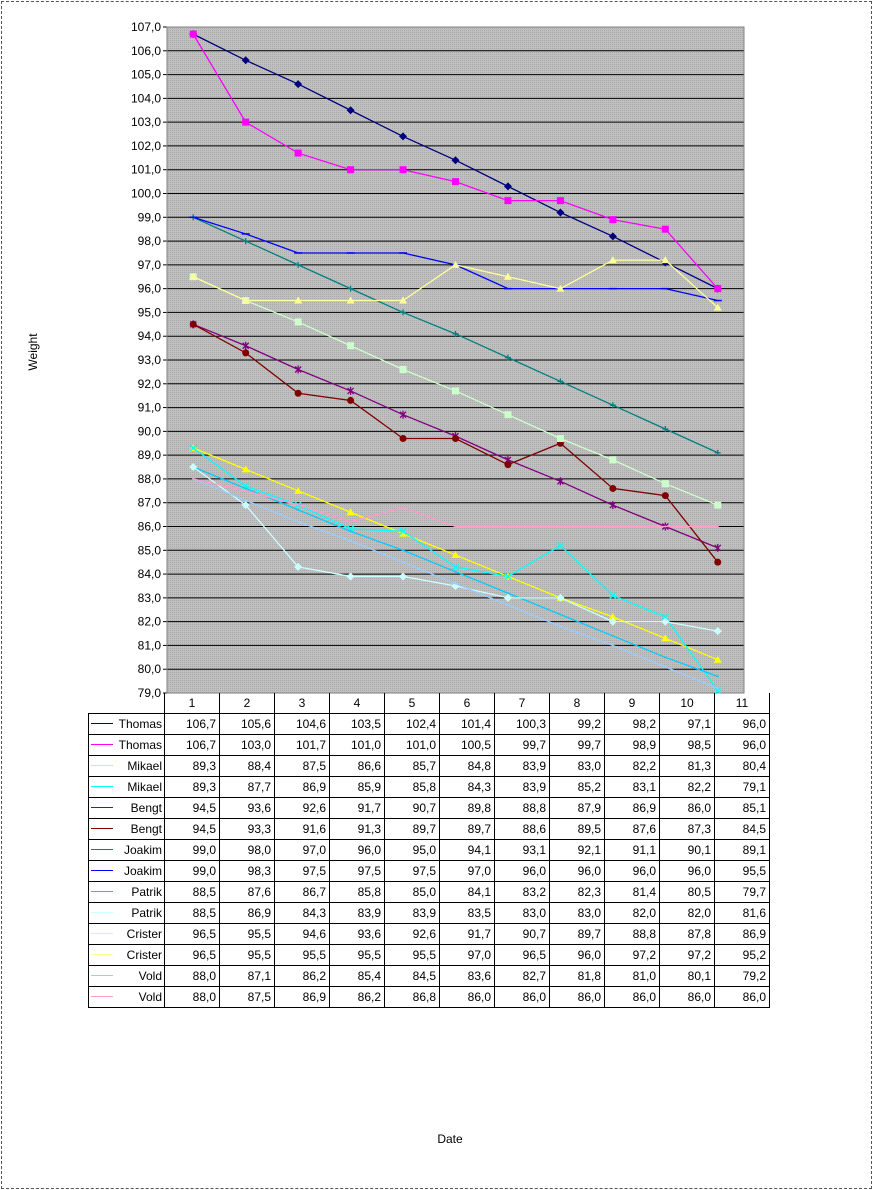 This screenshot has height=1190, width=873. What do you see at coordinates (412, 997) in the screenshot?
I see `table-cell: 86,8` at bounding box center [412, 997].